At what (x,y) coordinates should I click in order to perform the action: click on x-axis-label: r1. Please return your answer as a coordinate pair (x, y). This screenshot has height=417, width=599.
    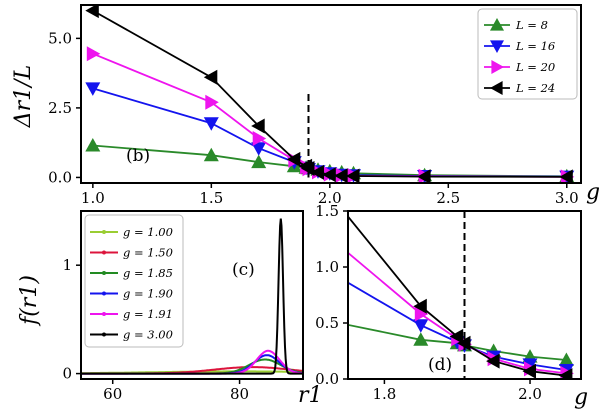
    Looking at the image, I should click on (310, 395).